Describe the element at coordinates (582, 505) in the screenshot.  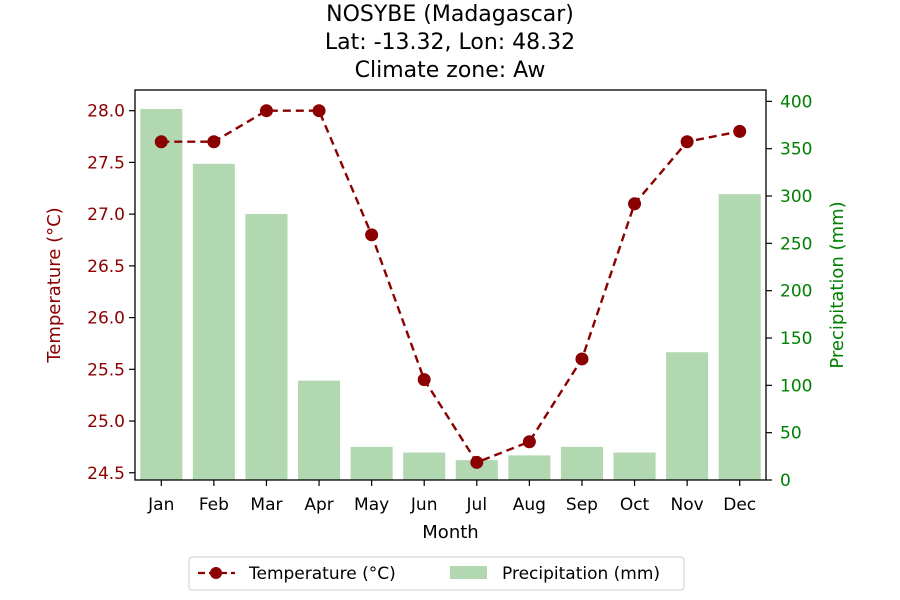
I see `x-tick-label: Sep` at that location.